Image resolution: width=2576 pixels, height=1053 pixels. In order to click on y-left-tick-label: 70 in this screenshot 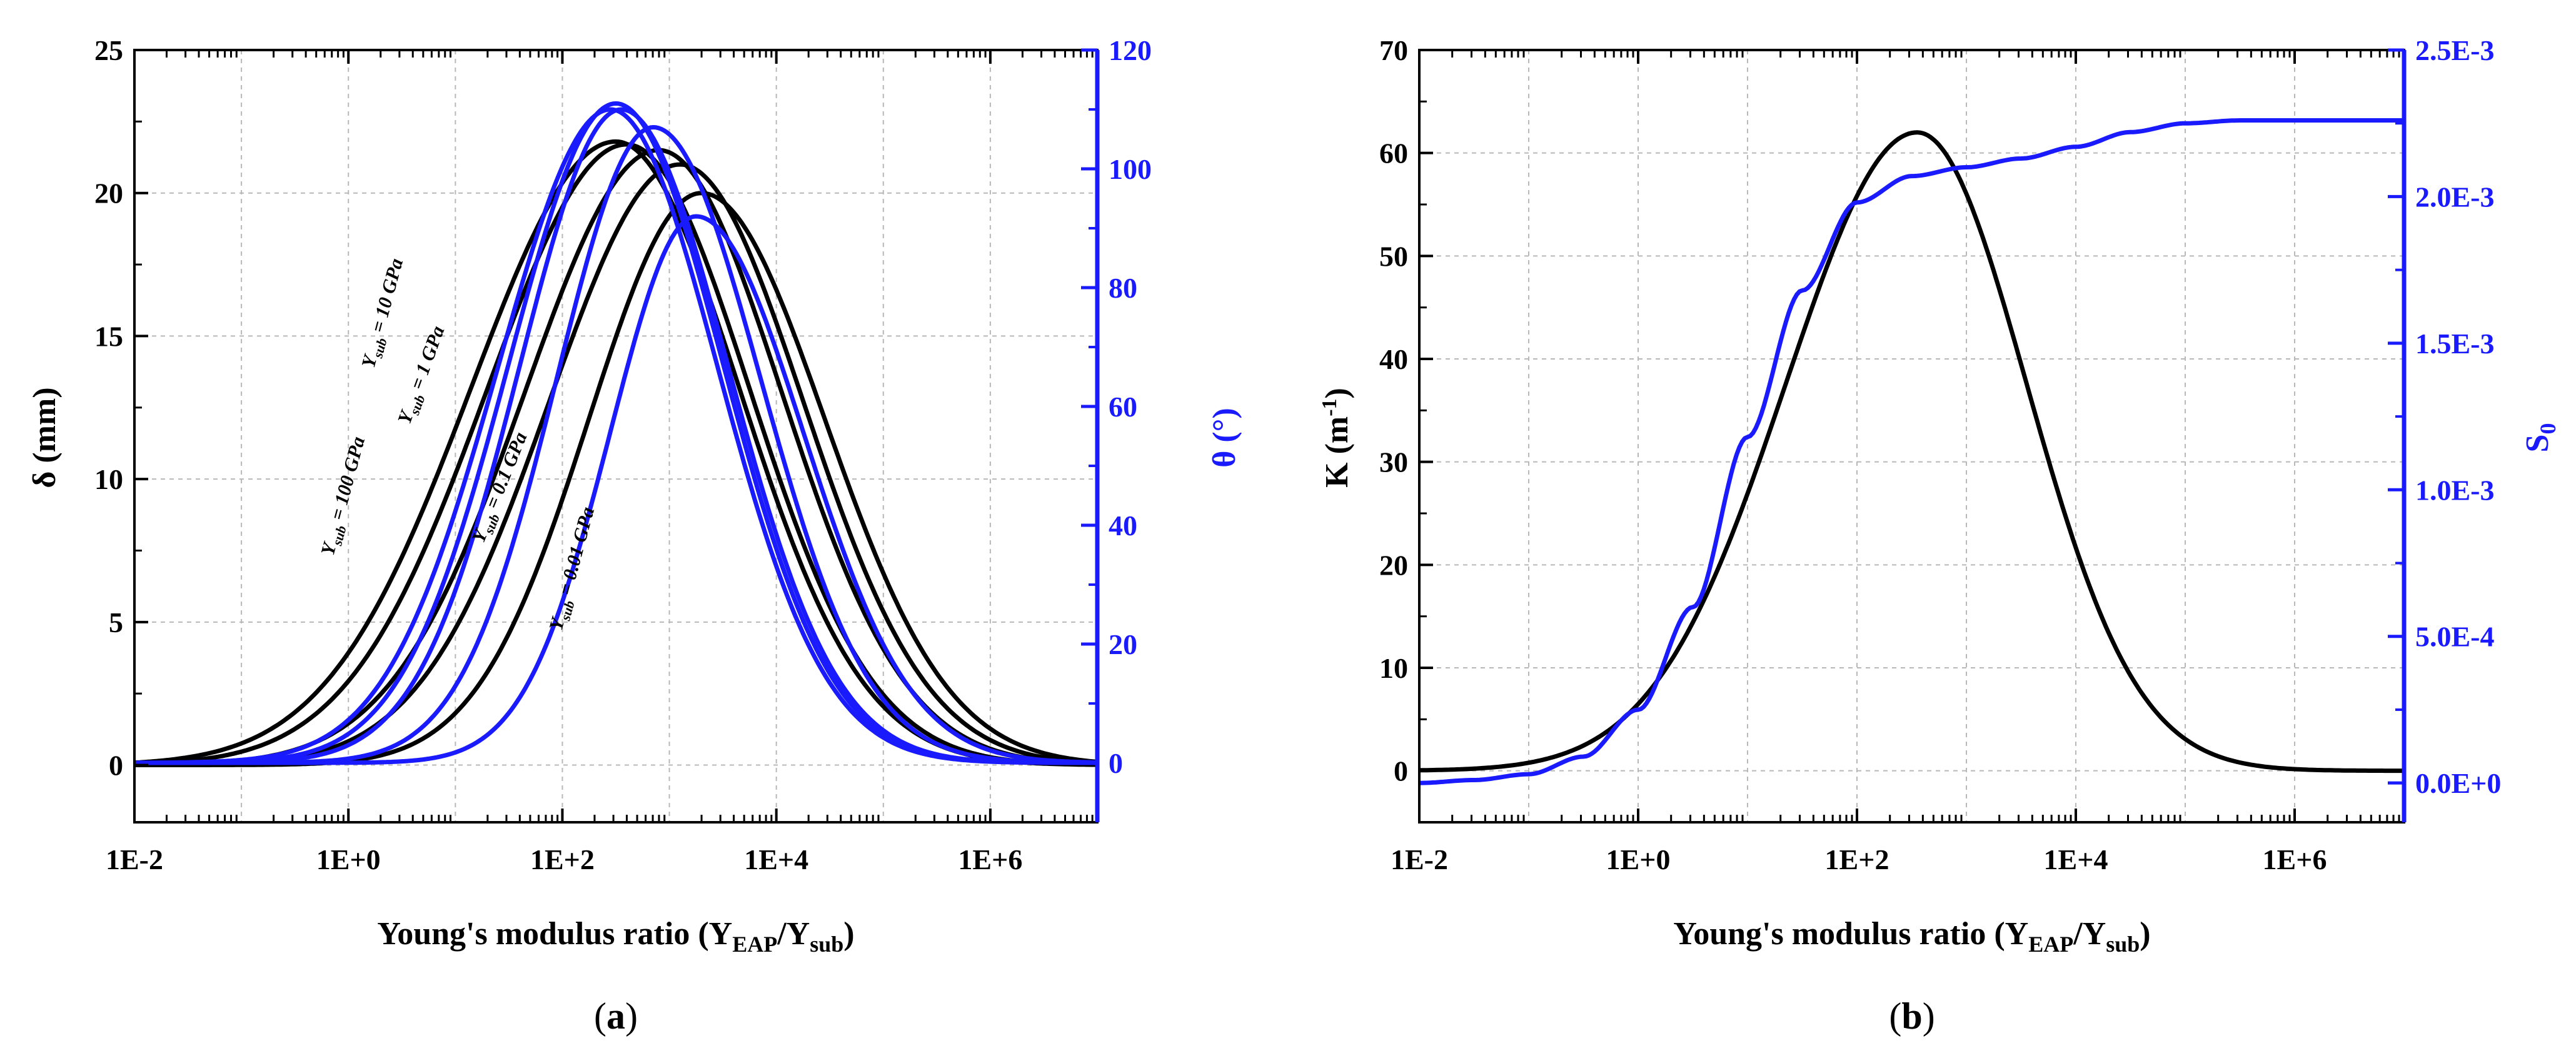, I will do `click(1393, 50)`.